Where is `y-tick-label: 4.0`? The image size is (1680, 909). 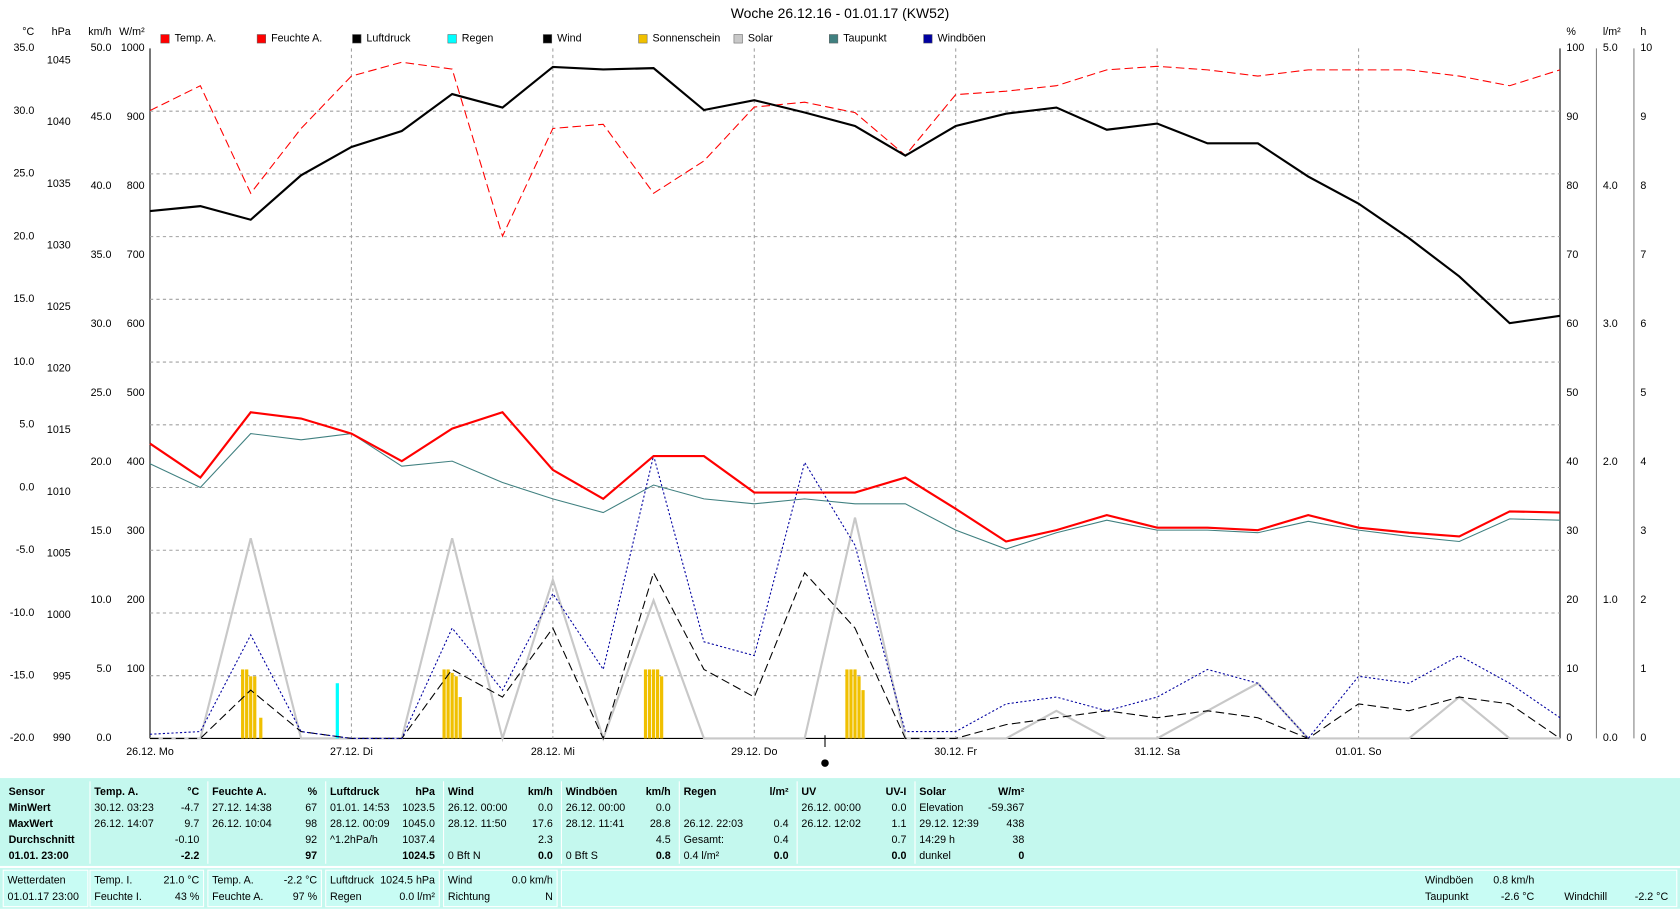 y-tick-label: 4.0 is located at coordinates (1610, 186).